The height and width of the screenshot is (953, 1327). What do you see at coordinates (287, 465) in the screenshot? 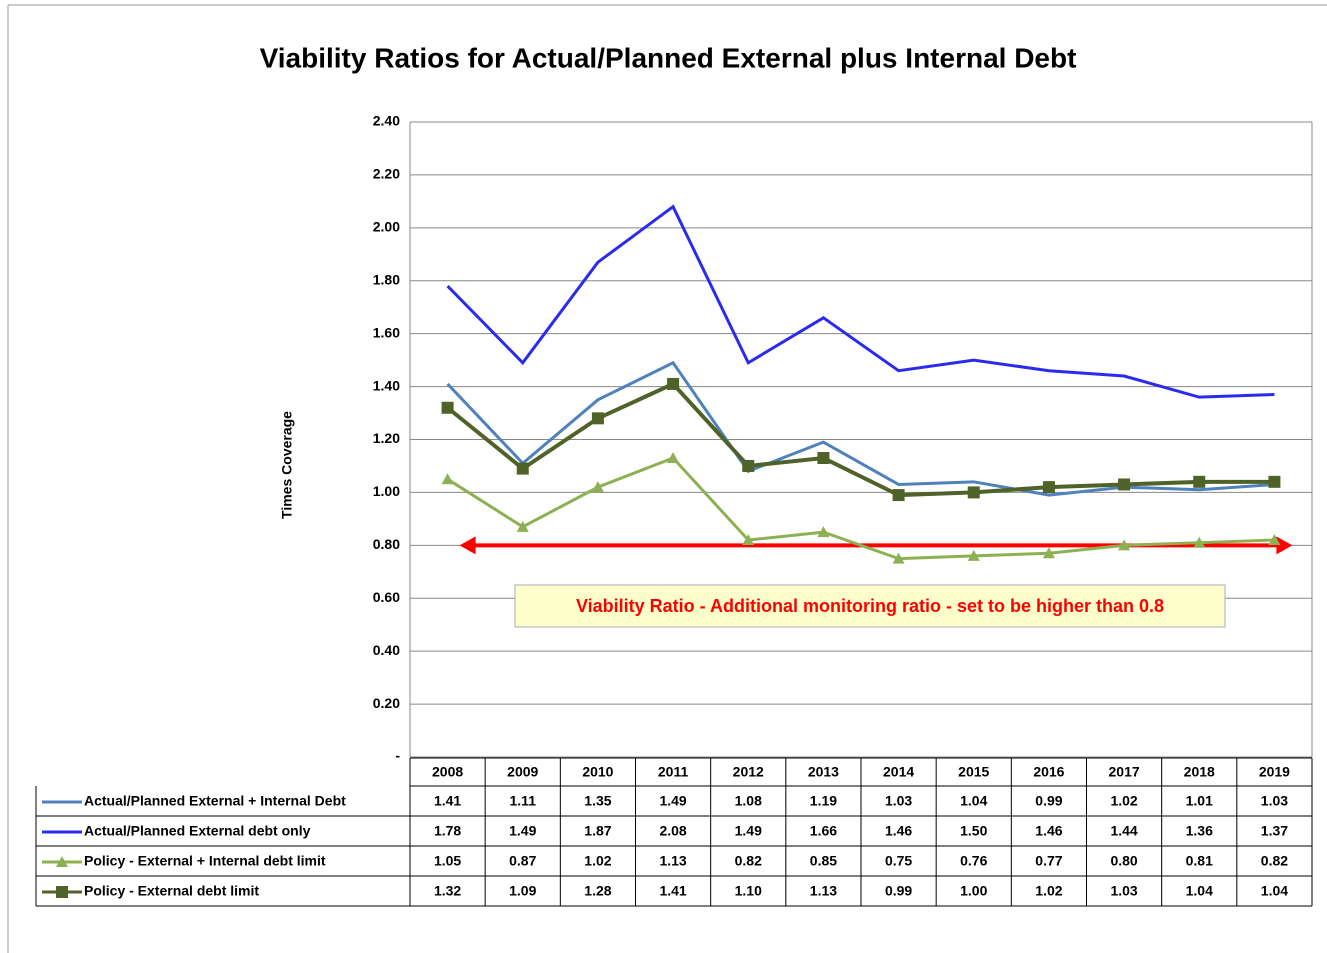
I see `y-axis-label: Times Coverage` at bounding box center [287, 465].